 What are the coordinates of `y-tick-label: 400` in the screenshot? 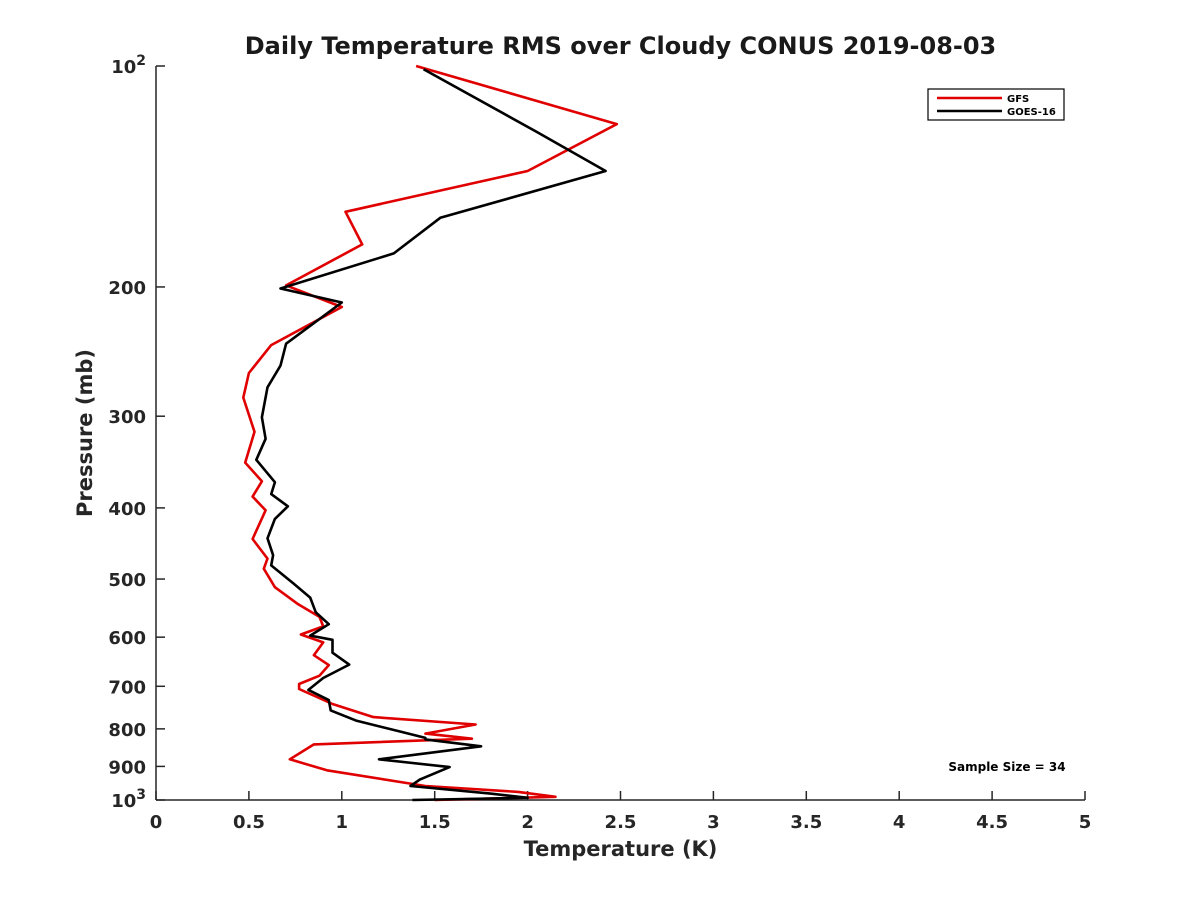 It's located at (127, 509).